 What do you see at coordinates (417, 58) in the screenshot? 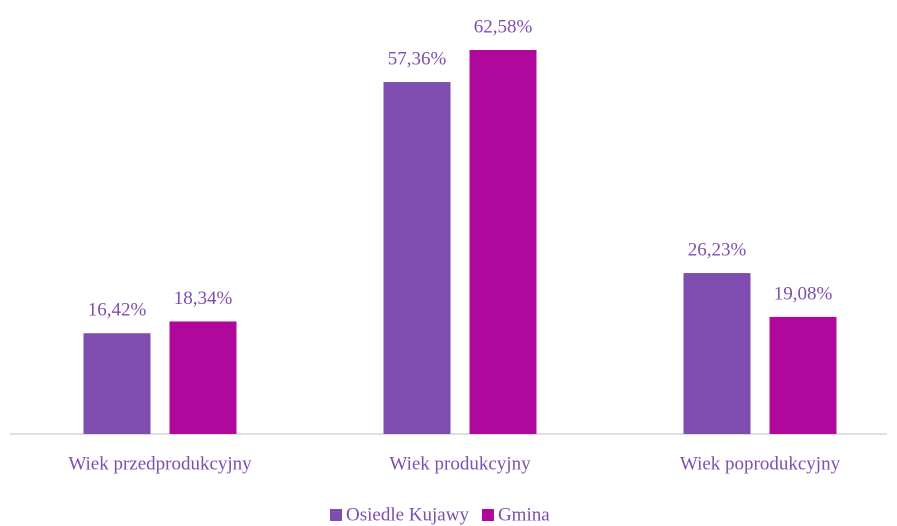
I see `value-label: 57,36%` at bounding box center [417, 58].